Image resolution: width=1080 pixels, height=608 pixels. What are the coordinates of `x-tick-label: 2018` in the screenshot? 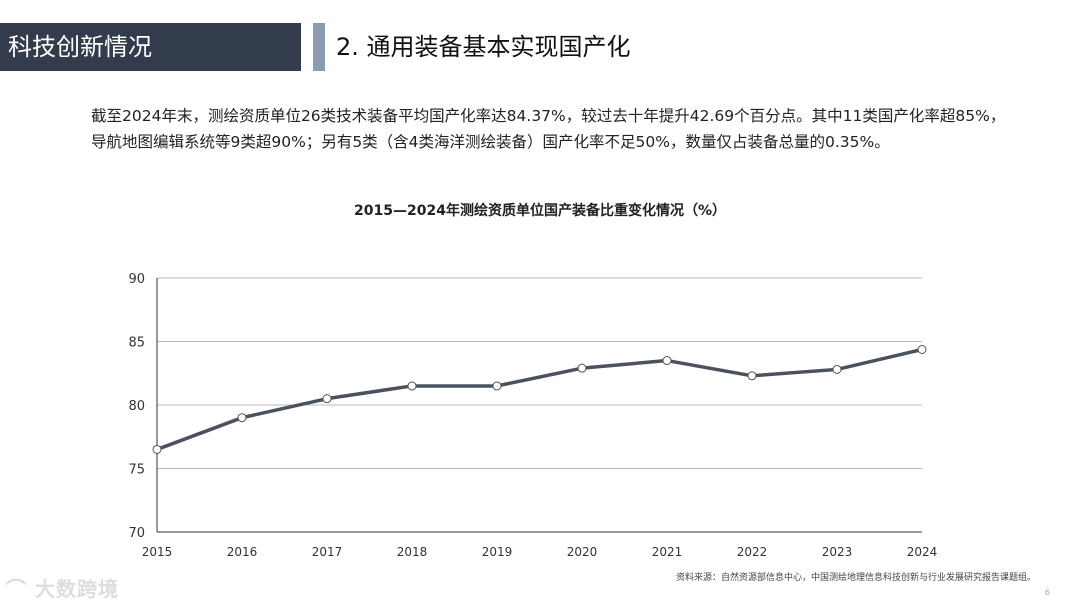 It's located at (412, 552).